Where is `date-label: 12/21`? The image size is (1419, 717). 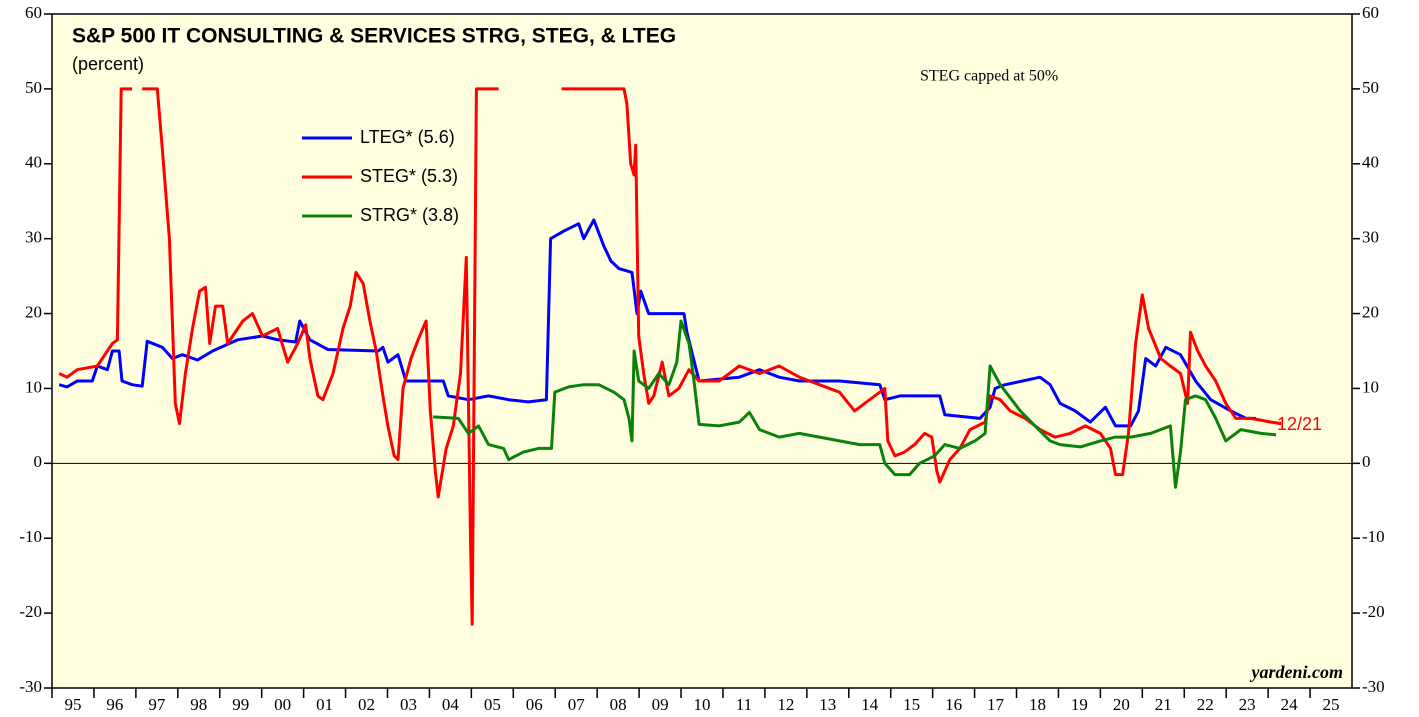
date-label: 12/21 is located at coordinates (1299, 424).